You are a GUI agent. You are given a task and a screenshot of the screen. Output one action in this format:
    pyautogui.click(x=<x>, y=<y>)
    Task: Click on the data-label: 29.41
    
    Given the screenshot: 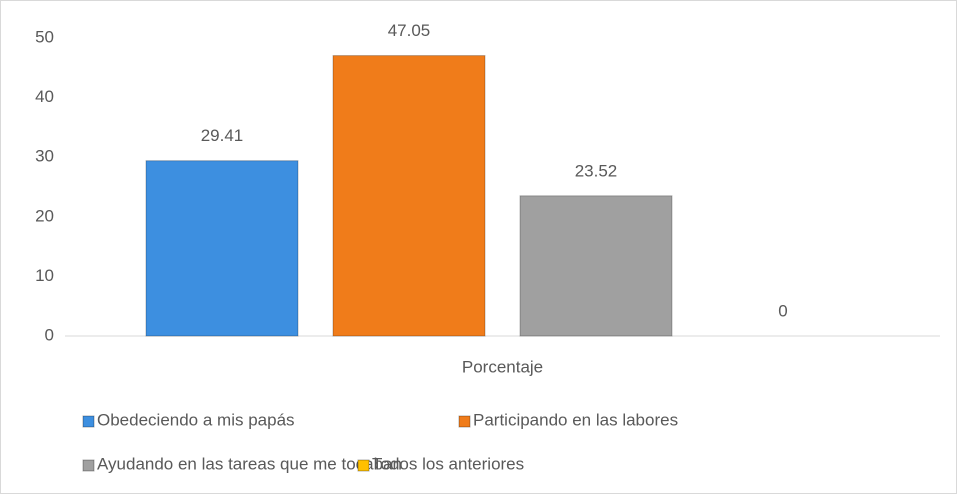 What is the action you would take?
    pyautogui.click(x=222, y=135)
    